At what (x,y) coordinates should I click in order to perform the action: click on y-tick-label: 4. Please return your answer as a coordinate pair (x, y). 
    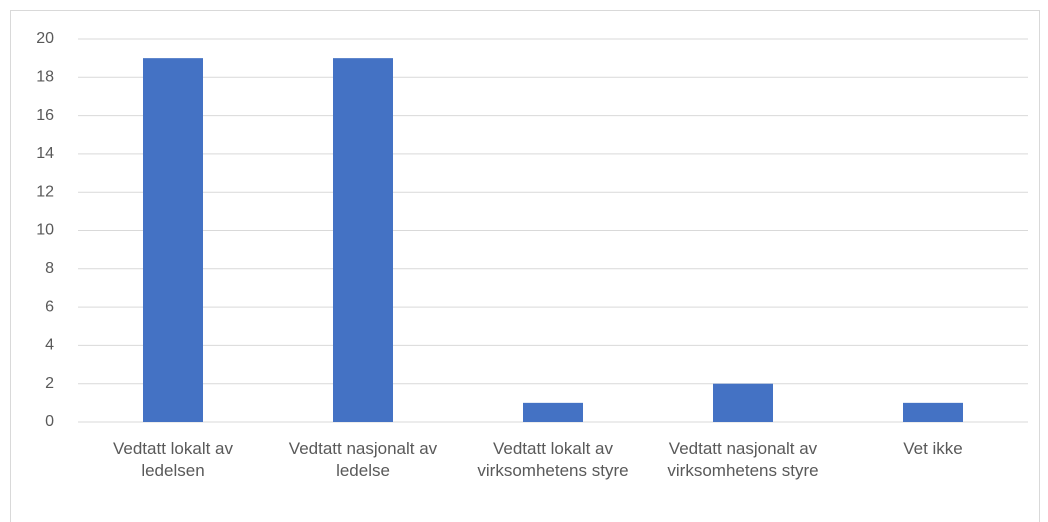
    Looking at the image, I should click on (49, 345).